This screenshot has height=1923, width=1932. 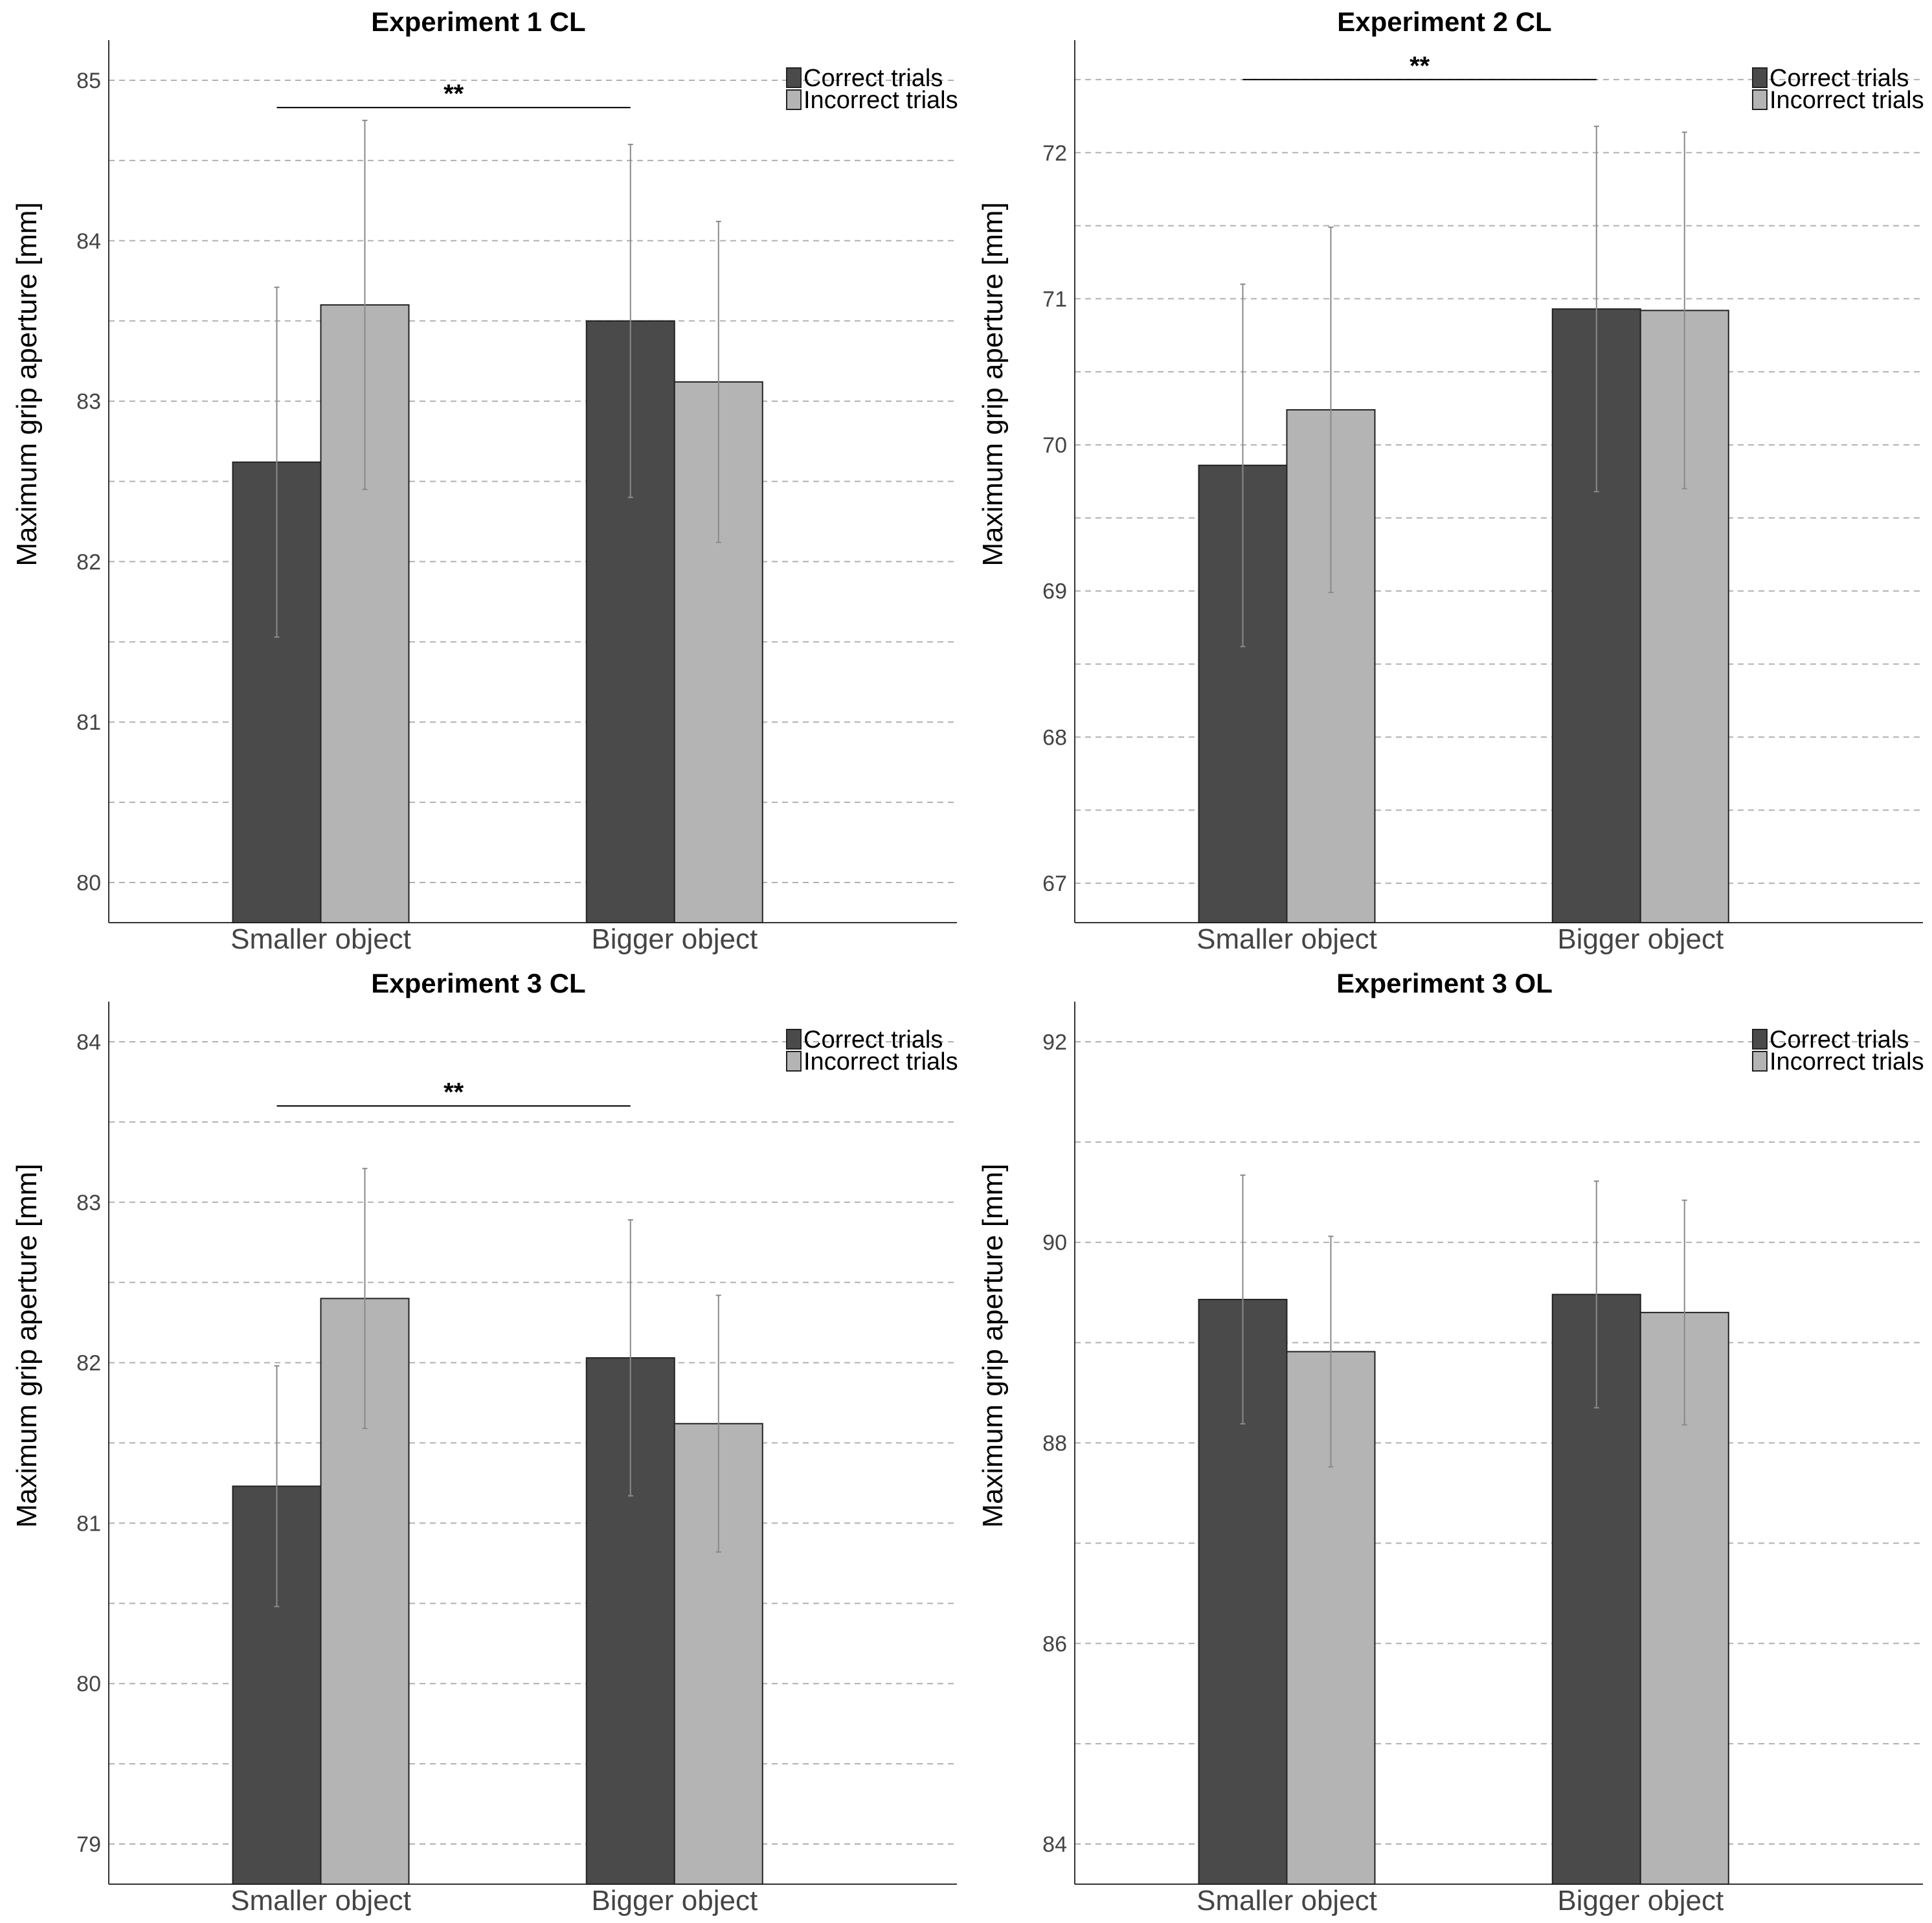 I want to click on chart-title: Experiment 3 OL, so click(x=1444, y=983).